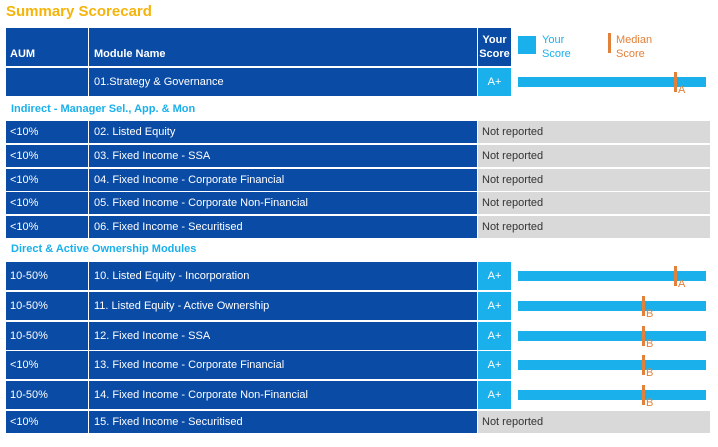  What do you see at coordinates (553, 40) in the screenshot?
I see `your-score-legend-line1: Your` at bounding box center [553, 40].